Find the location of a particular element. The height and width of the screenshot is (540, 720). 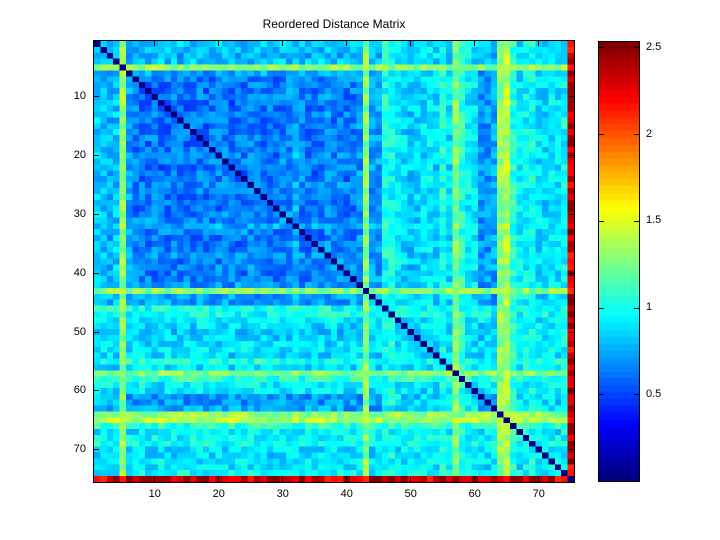

x-tick-label: 40 is located at coordinates (346, 494).